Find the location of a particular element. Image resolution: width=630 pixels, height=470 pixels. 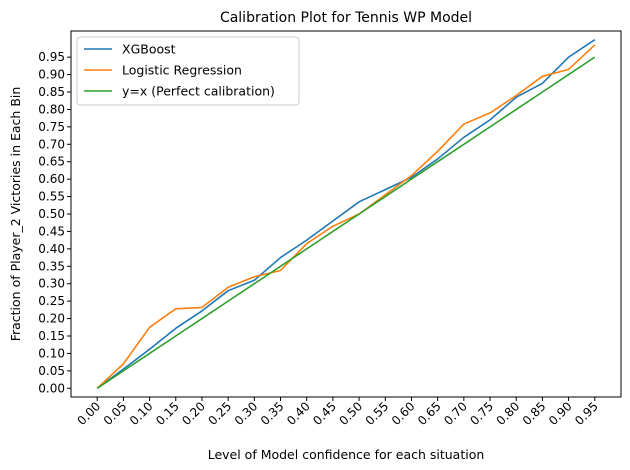

y-tick-label: 0.65 is located at coordinates (51, 162).